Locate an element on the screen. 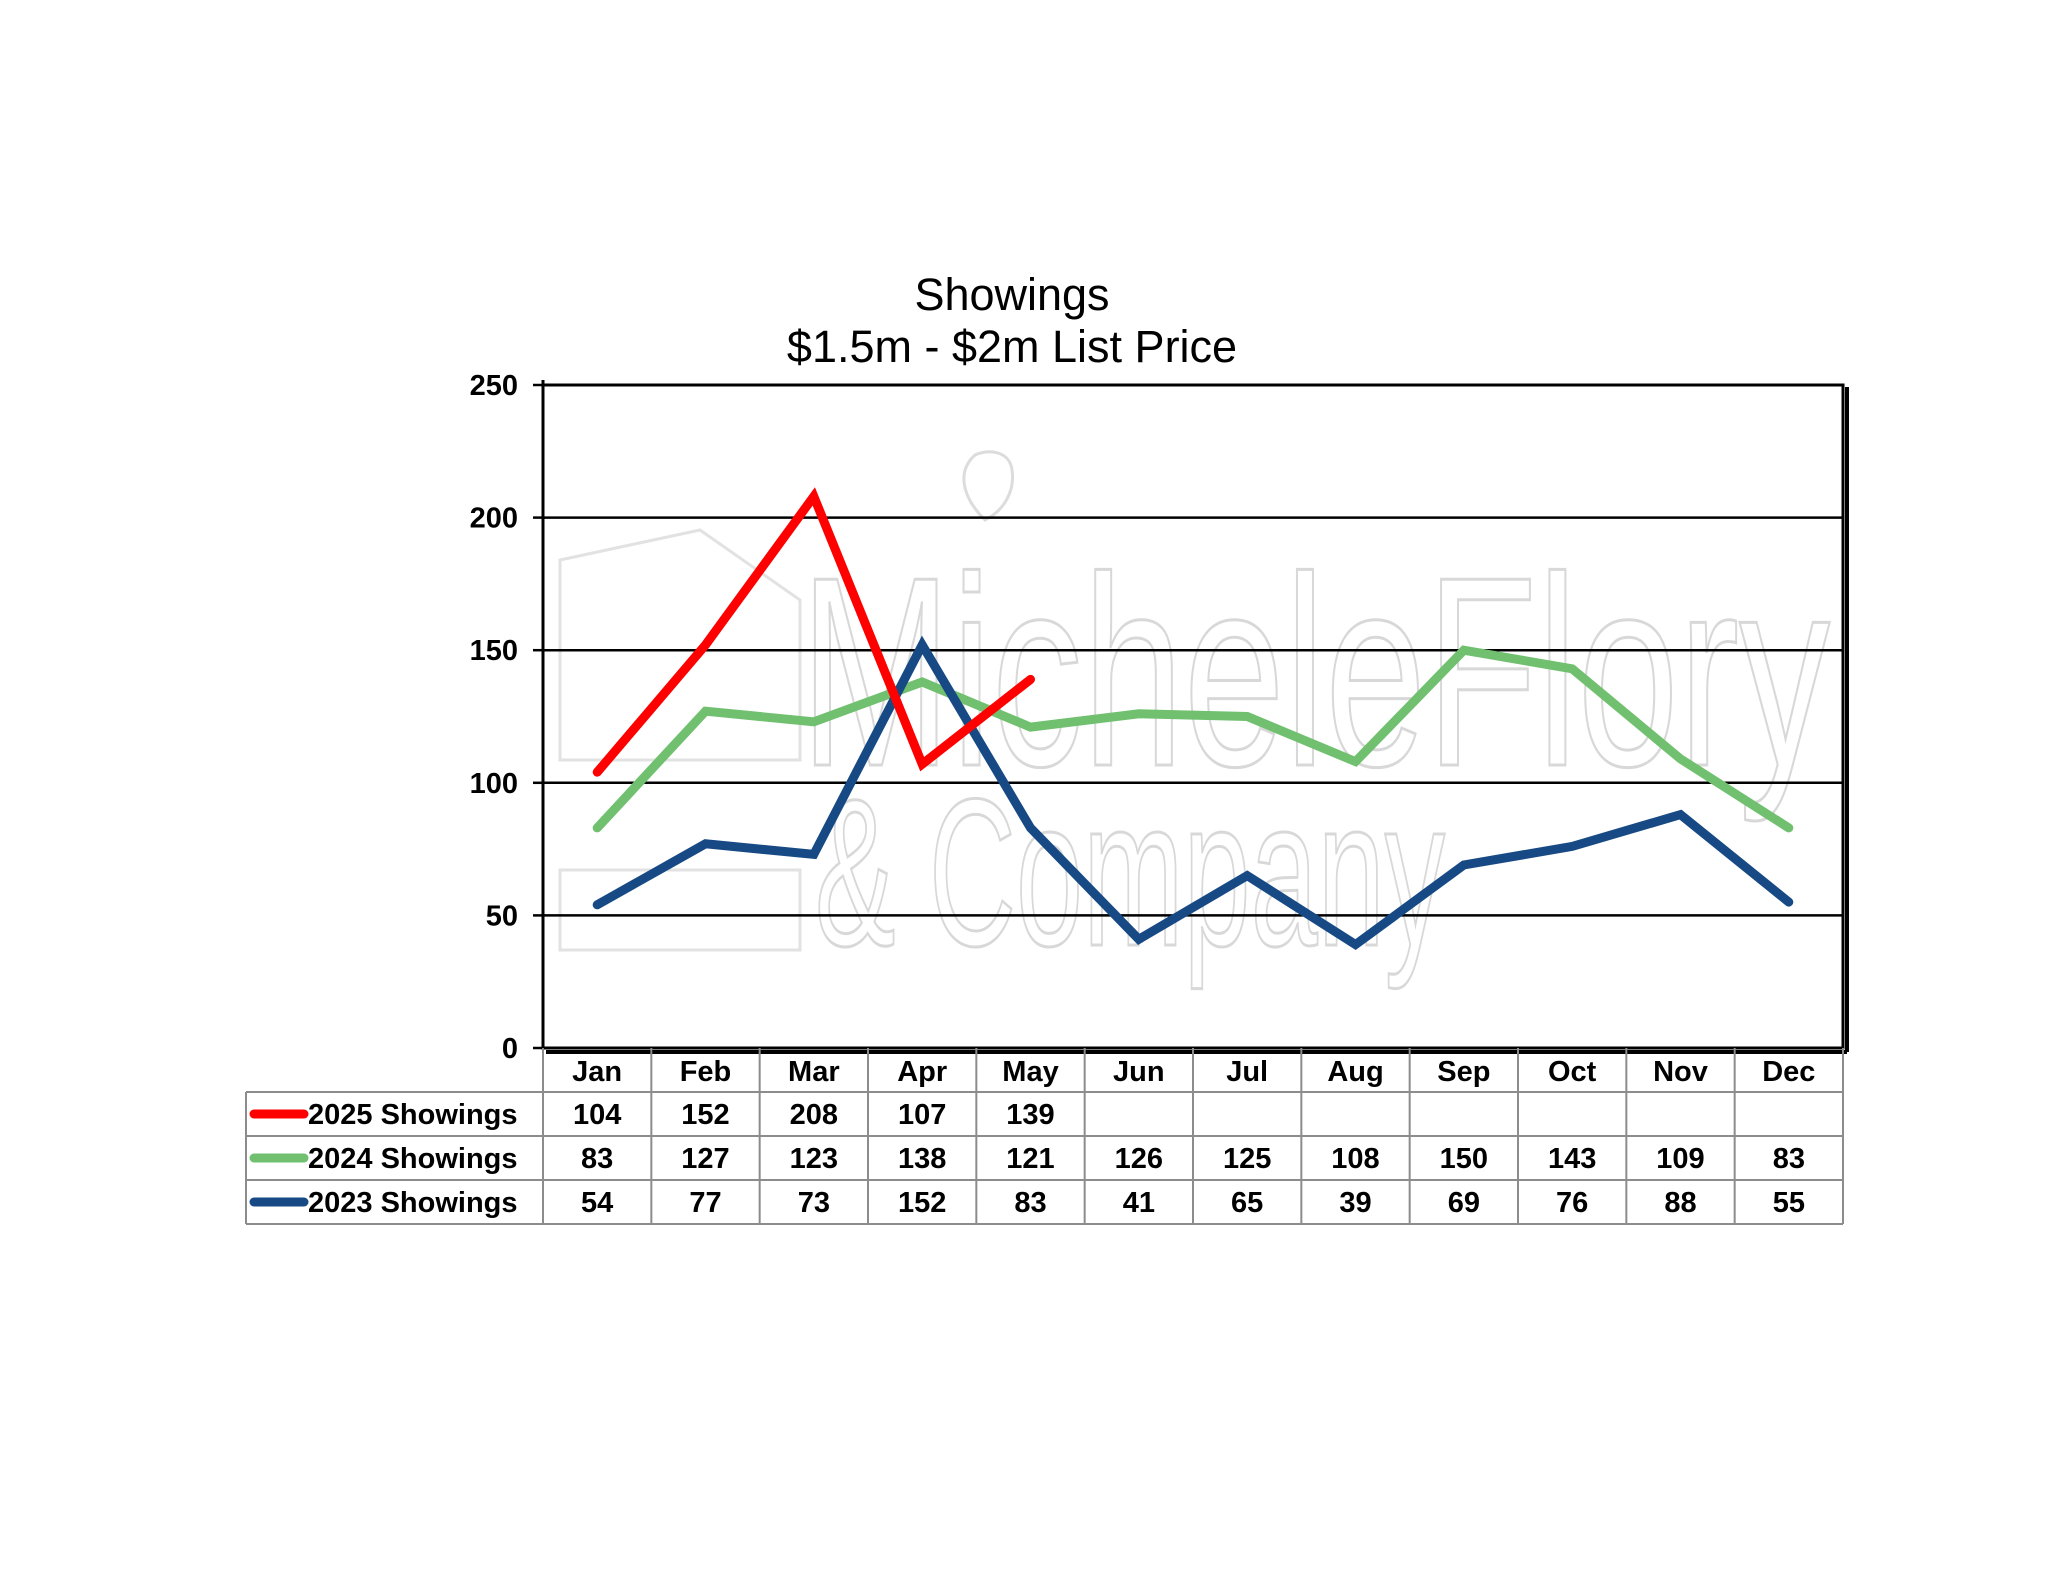 The width and height of the screenshot is (2048, 1583). data-label: 39 is located at coordinates (1355, 1203).